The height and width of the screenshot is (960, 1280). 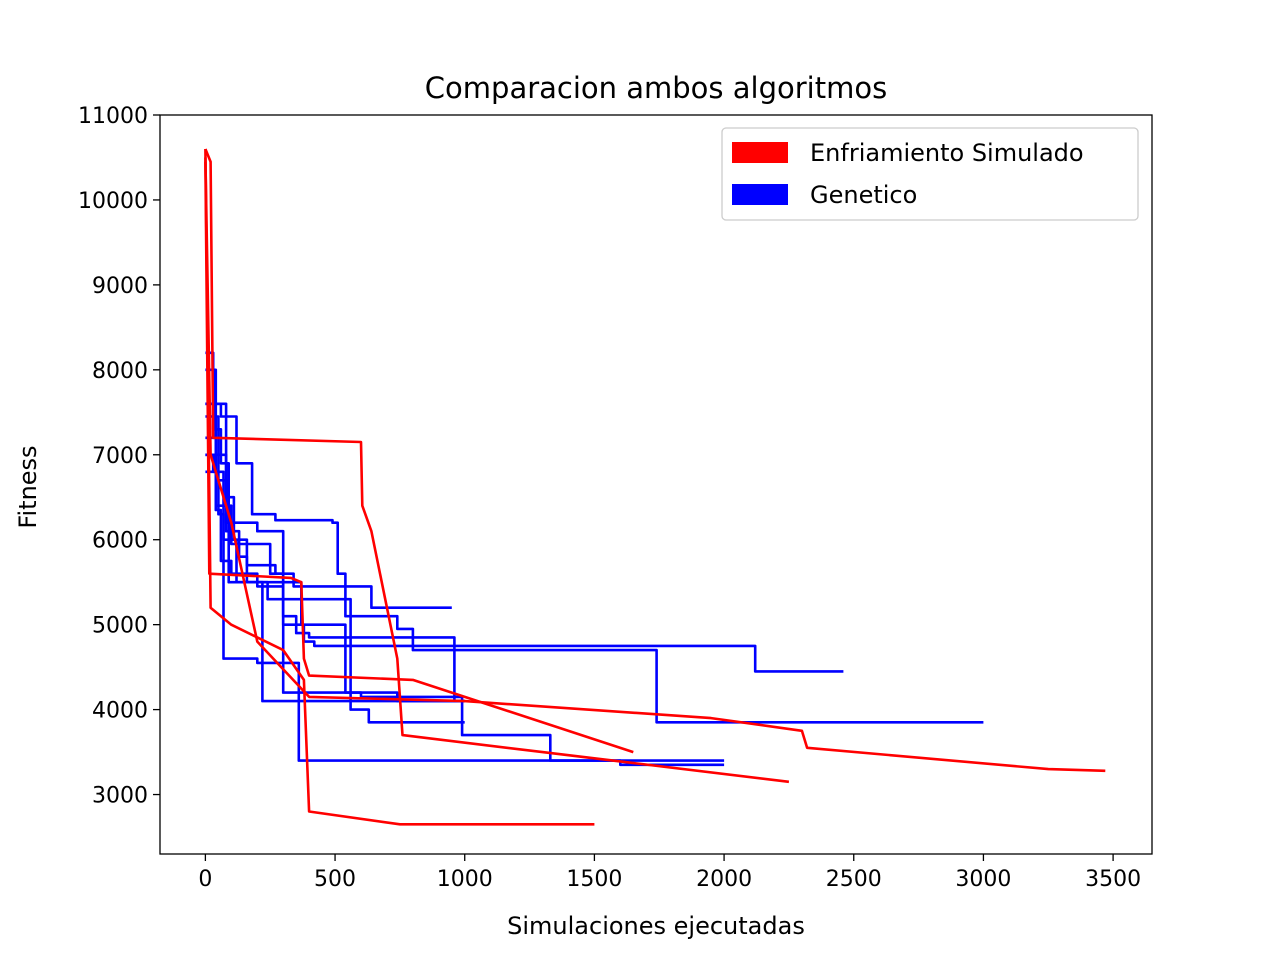 What do you see at coordinates (760, 152) in the screenshot?
I see `legend-swatch-enfriamiento` at bounding box center [760, 152].